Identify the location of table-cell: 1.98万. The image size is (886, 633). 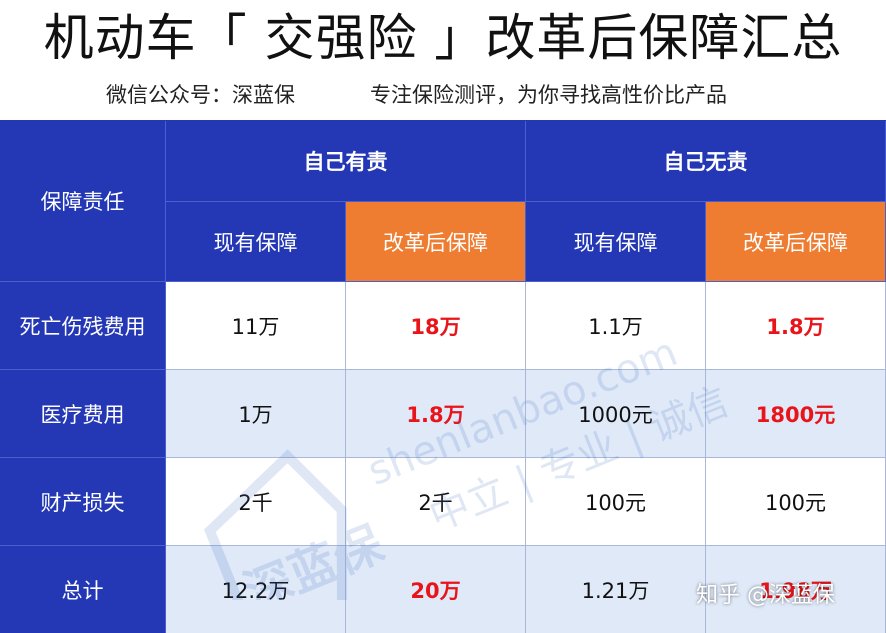
(796, 589).